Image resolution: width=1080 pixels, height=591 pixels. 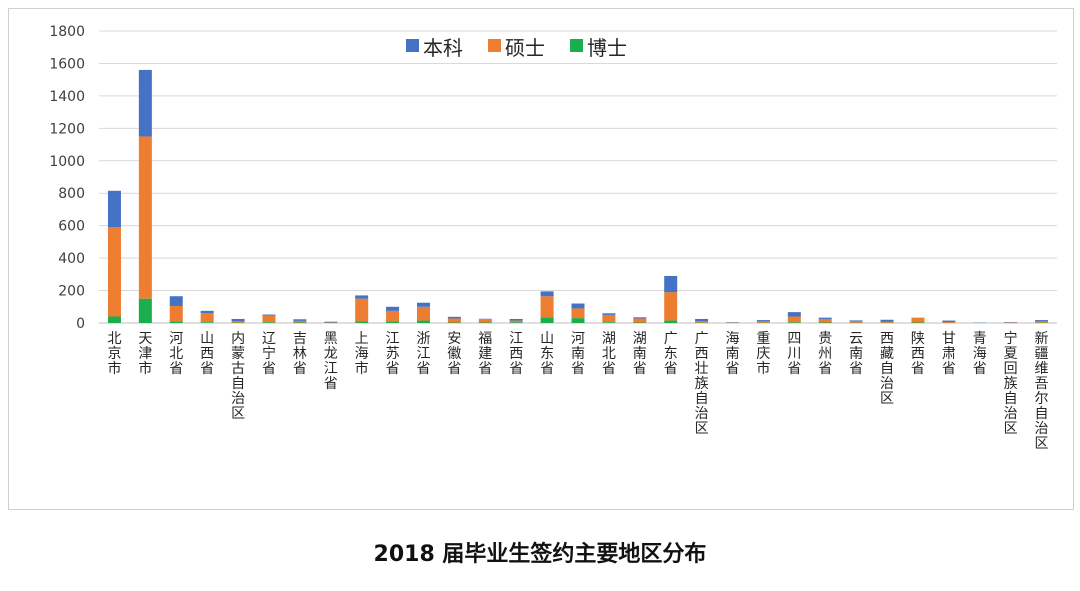 I want to click on x-tick-label: 海南省, so click(x=733, y=354).